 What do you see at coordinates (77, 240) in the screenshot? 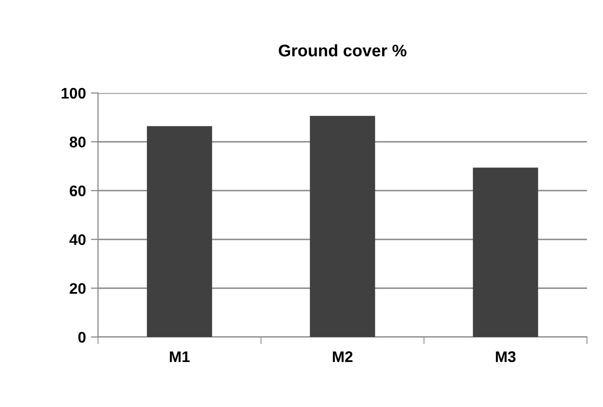
I see `y-tick-label: 40` at bounding box center [77, 240].